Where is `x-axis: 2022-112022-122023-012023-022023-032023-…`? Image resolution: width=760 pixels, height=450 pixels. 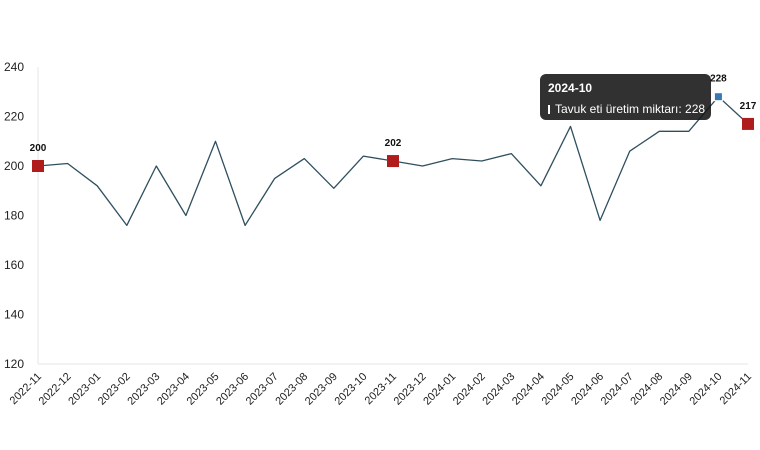 x-axis: 2022-112022-122023-012023-022023-032023-… is located at coordinates (381, 385).